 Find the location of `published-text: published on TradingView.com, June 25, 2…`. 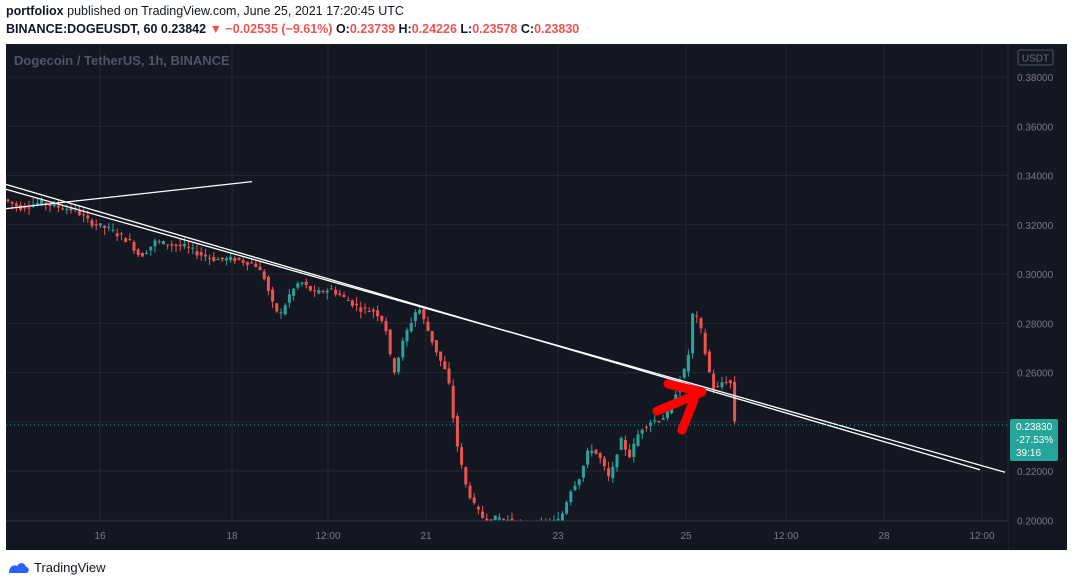

published-text: published on TradingView.com, June 25, 2… is located at coordinates (235, 11).